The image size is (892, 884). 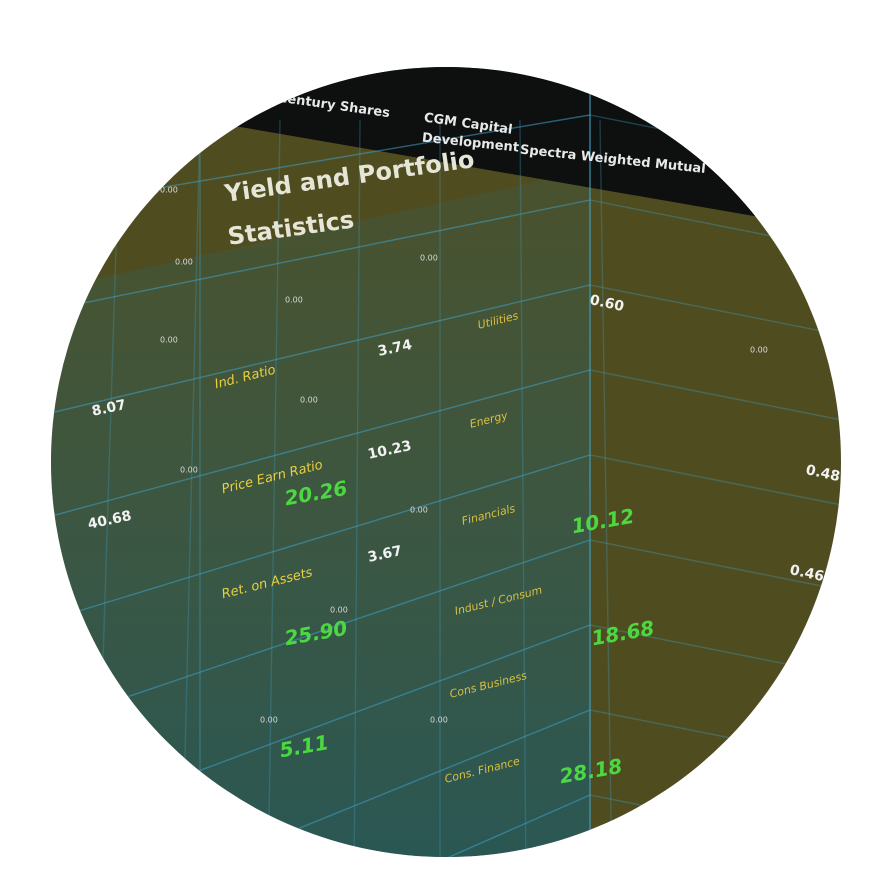 What do you see at coordinates (806, 573) in the screenshot?
I see `value-label: 0.46` at bounding box center [806, 573].